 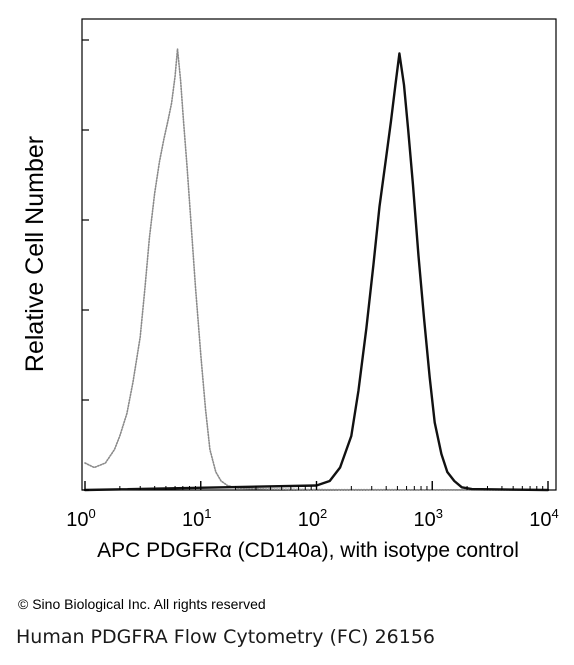 What do you see at coordinates (35, 254) in the screenshot?
I see `y-axis-label: Relative Cell Number` at bounding box center [35, 254].